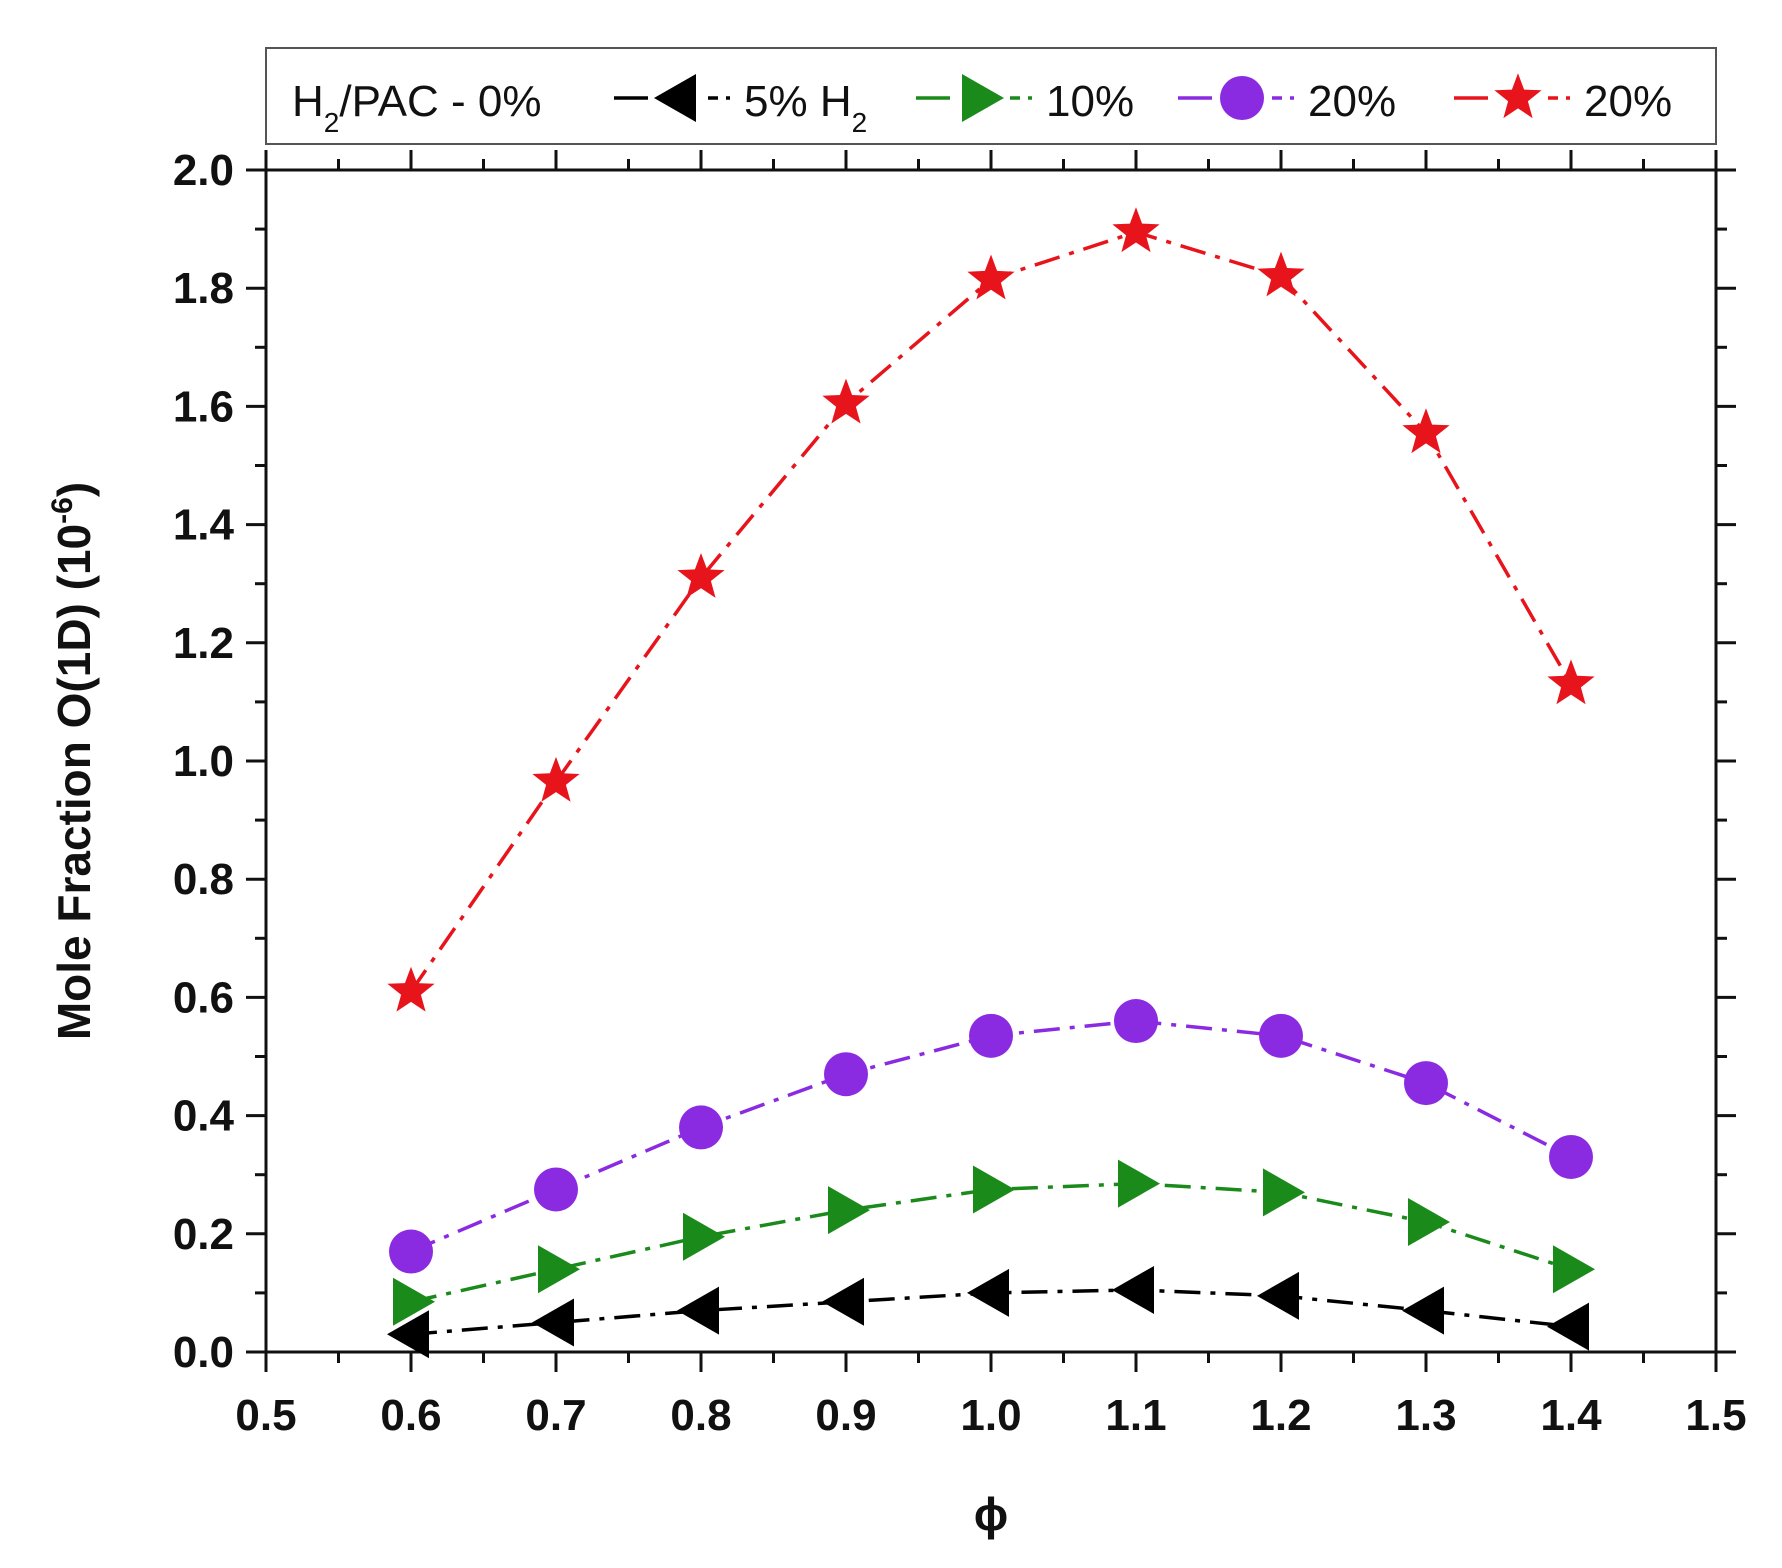 This screenshot has width=1782, height=1568. What do you see at coordinates (74, 489) in the screenshot?
I see `y-axis-title-suffix: )` at bounding box center [74, 489].